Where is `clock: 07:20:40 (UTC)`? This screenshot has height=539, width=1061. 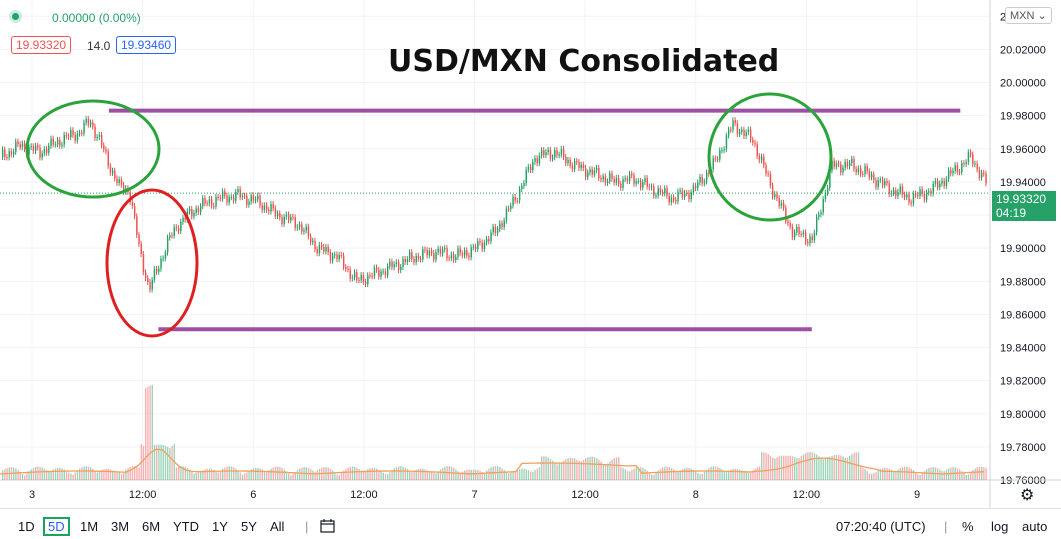 clock: 07:20:40 (UTC) is located at coordinates (881, 526).